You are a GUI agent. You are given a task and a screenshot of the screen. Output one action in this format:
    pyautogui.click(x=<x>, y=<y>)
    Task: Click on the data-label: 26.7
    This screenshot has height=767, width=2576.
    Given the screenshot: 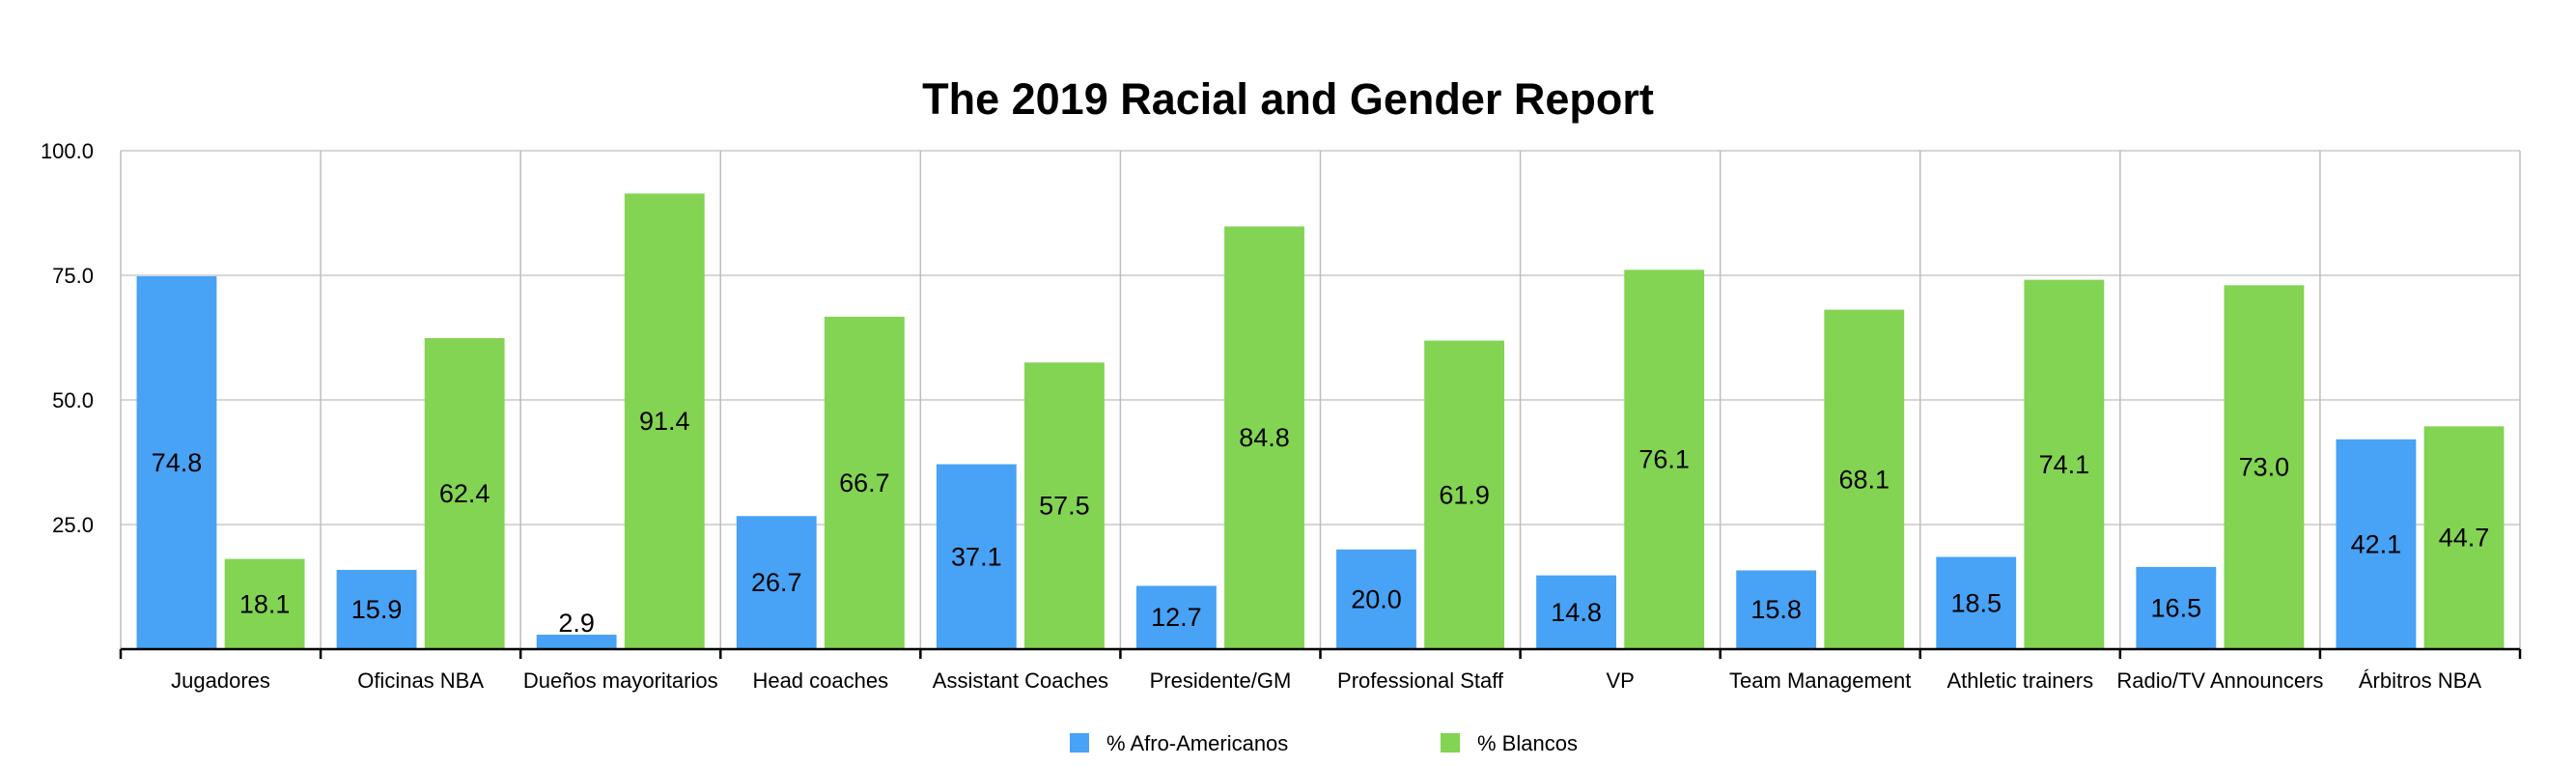 What is the action you would take?
    pyautogui.click(x=777, y=582)
    